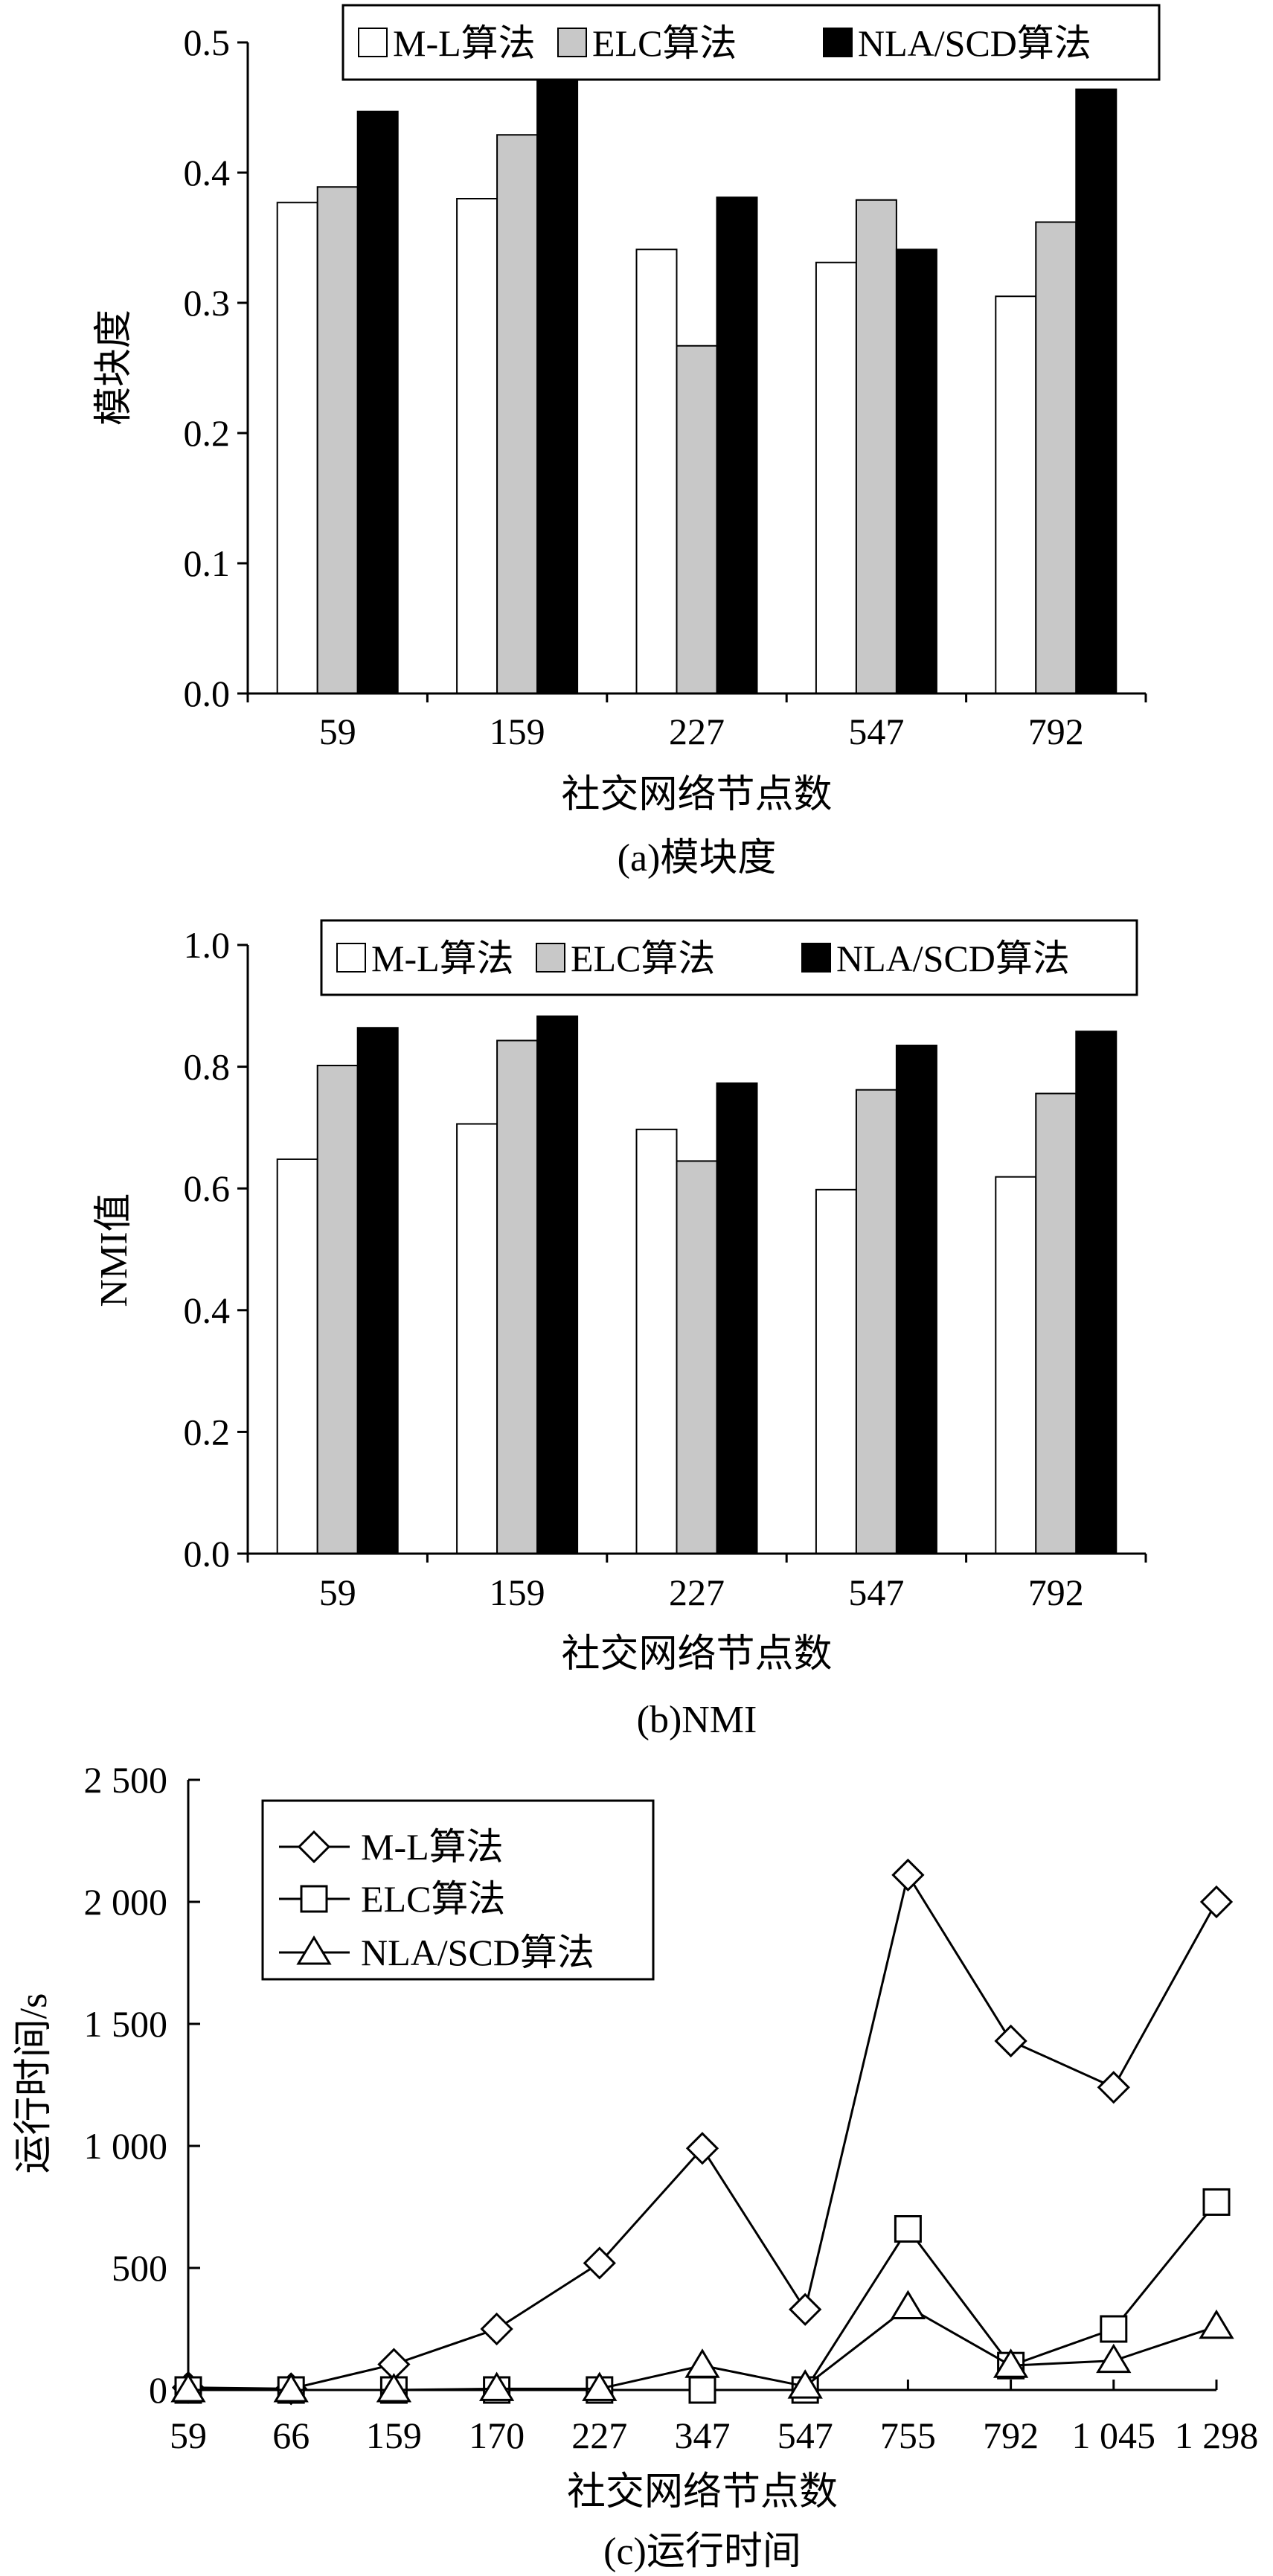 The image size is (1273, 2576). What do you see at coordinates (643, 958) in the screenshot?
I see `legend-label: ELC算法` at bounding box center [643, 958].